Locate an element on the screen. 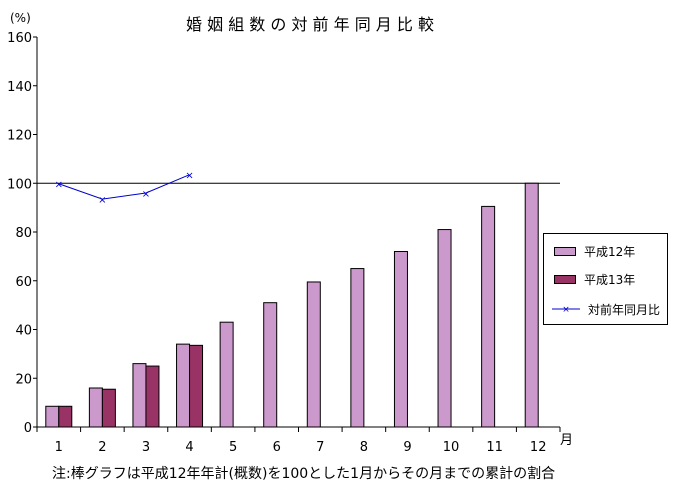  legend-label-h13: 平成13年 is located at coordinates (610, 279).